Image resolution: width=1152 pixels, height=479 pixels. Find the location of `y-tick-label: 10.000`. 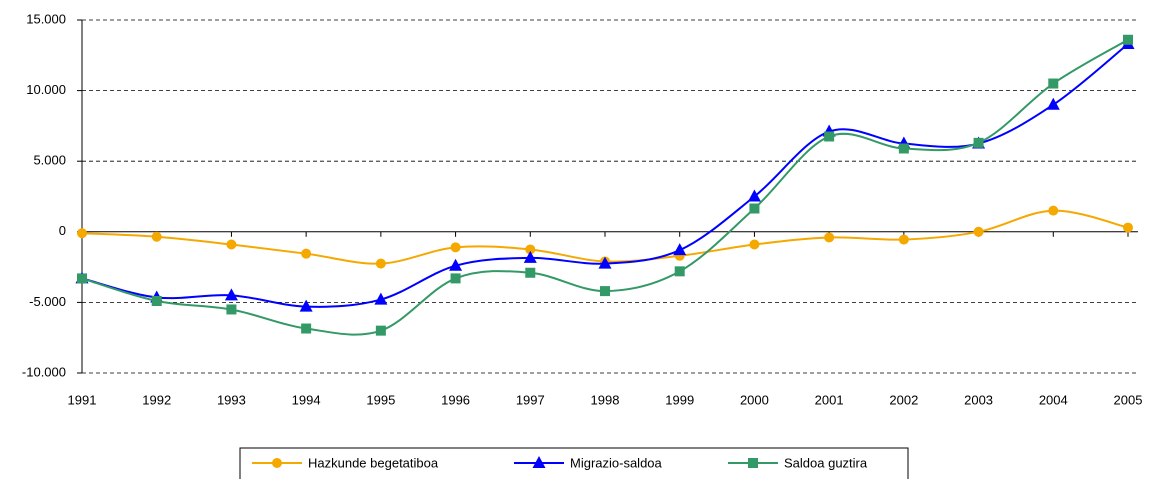

y-tick-label: 10.000 is located at coordinates (46, 89).